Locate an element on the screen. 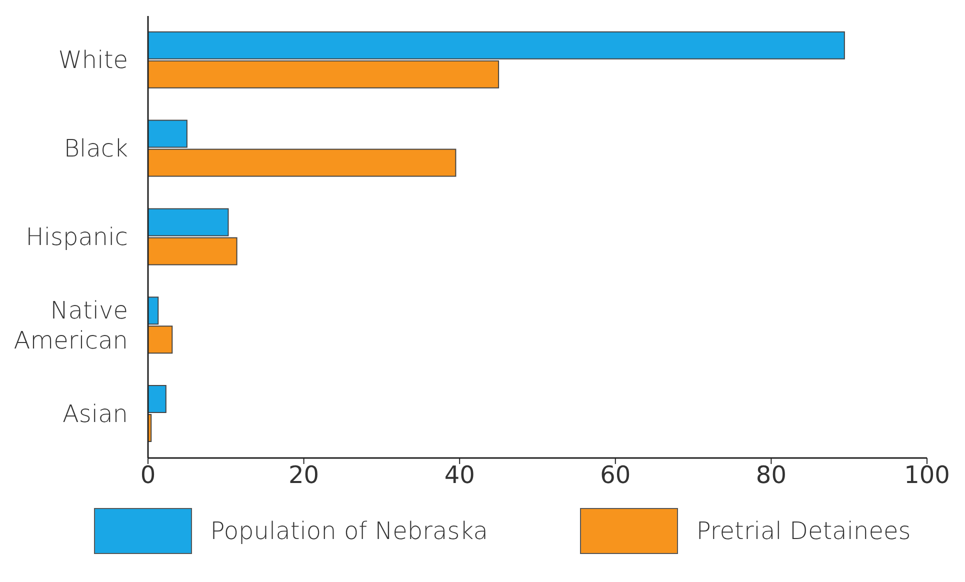 This screenshot has height=582, width=965. y-tick-label: White is located at coordinates (93, 60).